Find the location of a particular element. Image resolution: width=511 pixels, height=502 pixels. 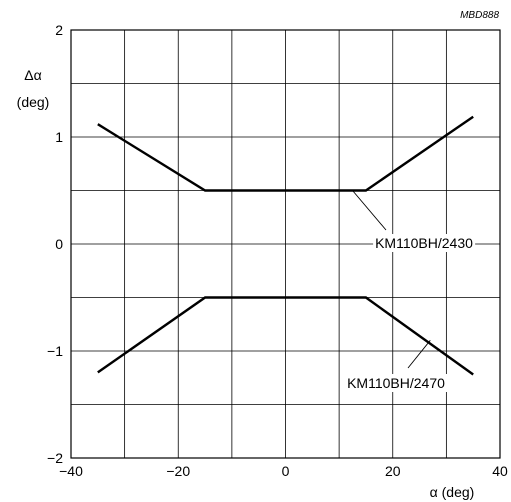

annotations: KM110BH/2430 KM110BH/2470 is located at coordinates (410, 291).